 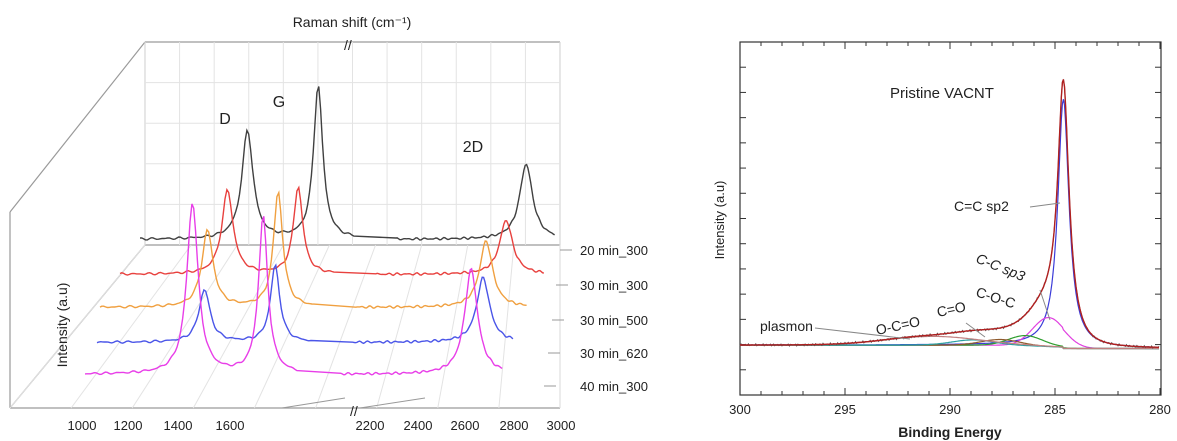 I want to click on x-tick-label: 300, so click(x=740, y=409).